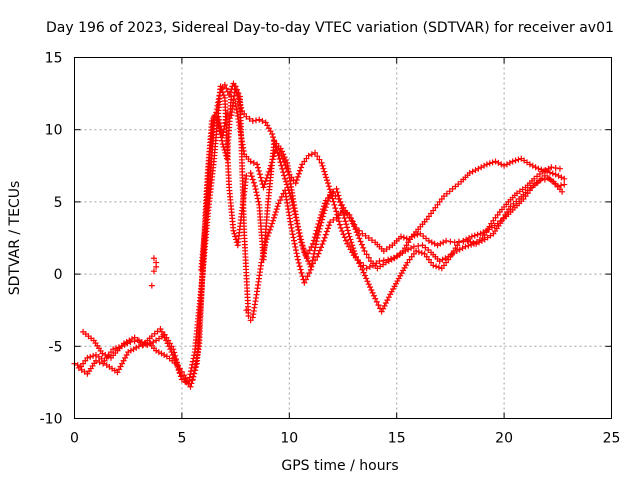 The width and height of the screenshot is (640, 480). Describe the element at coordinates (181, 439) in the screenshot. I see `x-tick-label: 5` at that location.